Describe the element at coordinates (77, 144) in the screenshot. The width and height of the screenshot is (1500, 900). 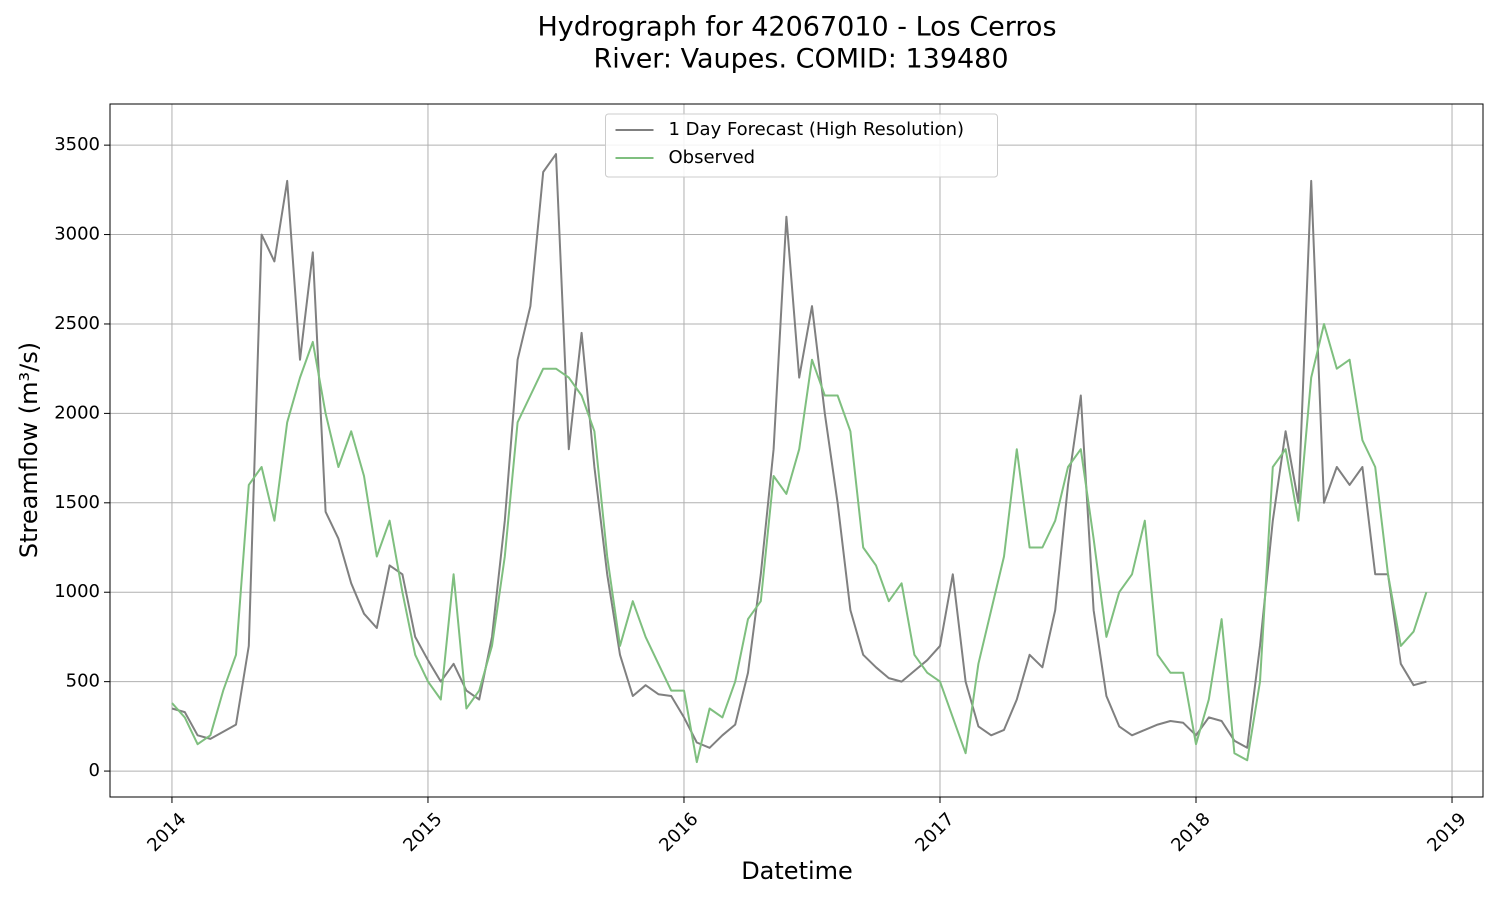
I see `y-tick-label: 3500` at that location.